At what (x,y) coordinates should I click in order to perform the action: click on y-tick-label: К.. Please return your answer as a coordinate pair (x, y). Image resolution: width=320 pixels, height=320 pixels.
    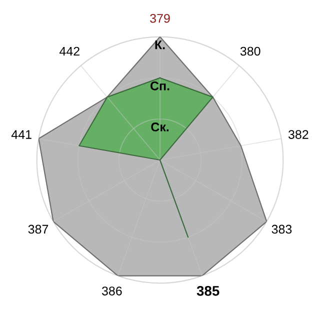
    Looking at the image, I should click on (160, 45).